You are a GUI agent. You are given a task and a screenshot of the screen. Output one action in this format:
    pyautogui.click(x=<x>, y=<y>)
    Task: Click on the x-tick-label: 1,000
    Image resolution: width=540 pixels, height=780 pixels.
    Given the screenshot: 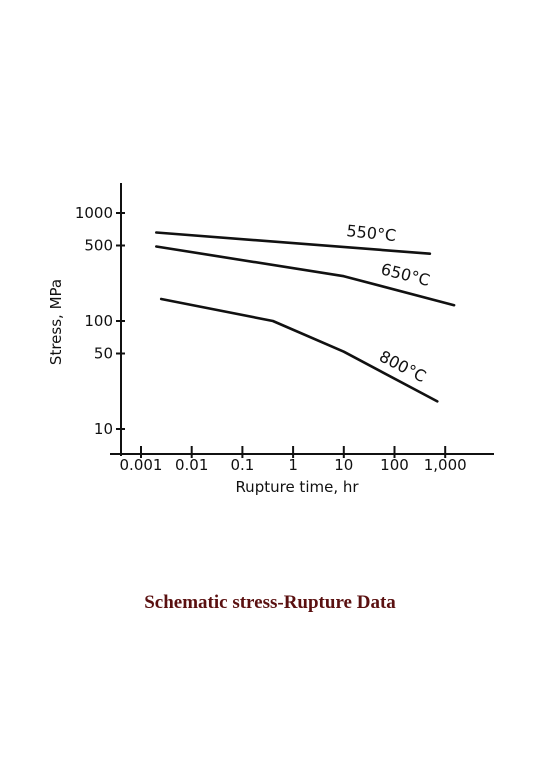 What is the action you would take?
    pyautogui.click(x=445, y=465)
    